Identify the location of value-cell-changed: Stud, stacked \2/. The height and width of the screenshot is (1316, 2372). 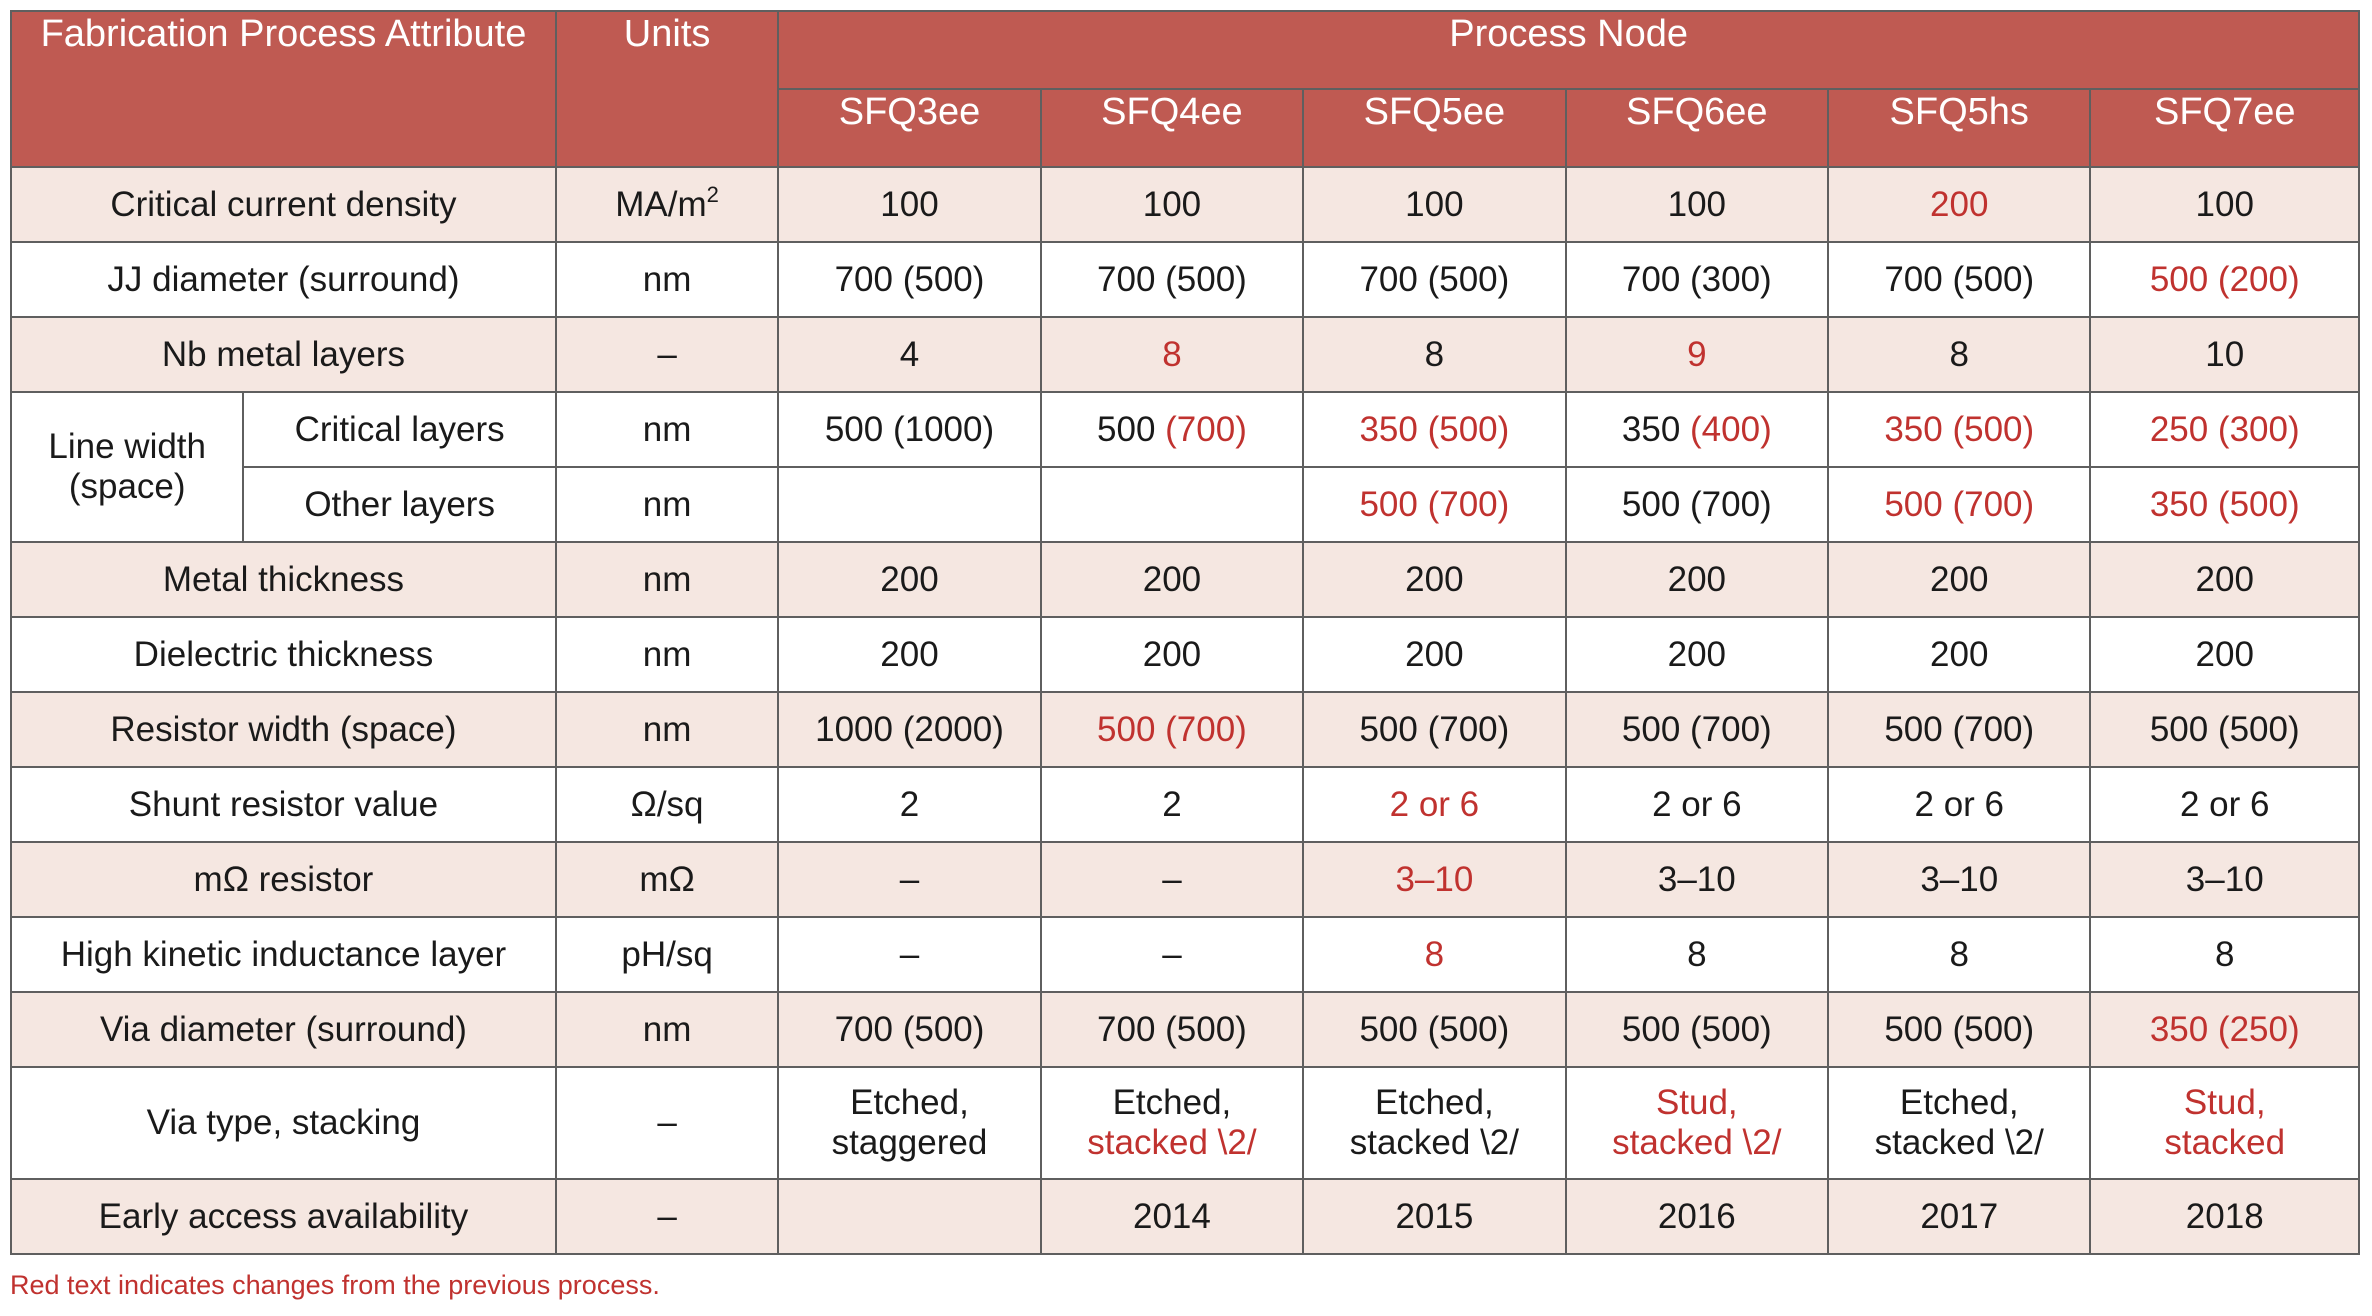
(1697, 1123).